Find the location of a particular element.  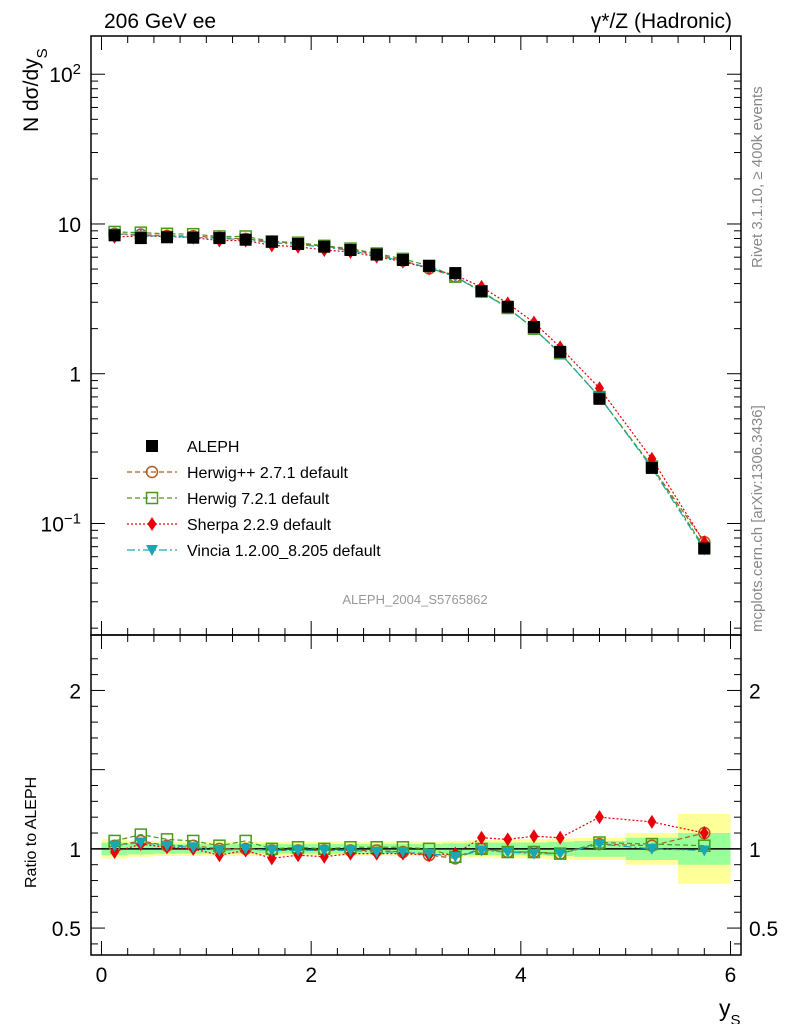

x-tick-label: 0 is located at coordinates (102, 975).